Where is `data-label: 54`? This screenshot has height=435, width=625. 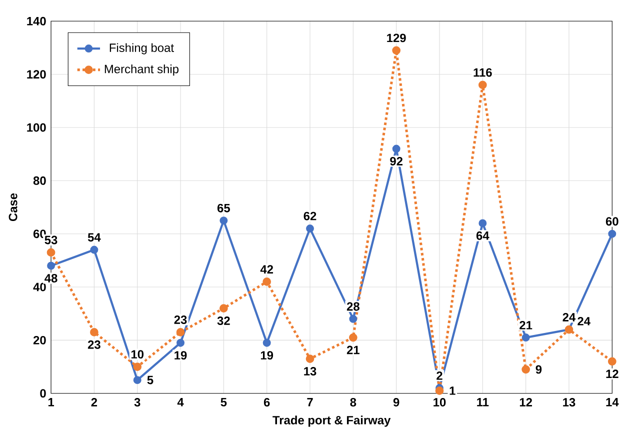 data-label: 54 is located at coordinates (94, 237).